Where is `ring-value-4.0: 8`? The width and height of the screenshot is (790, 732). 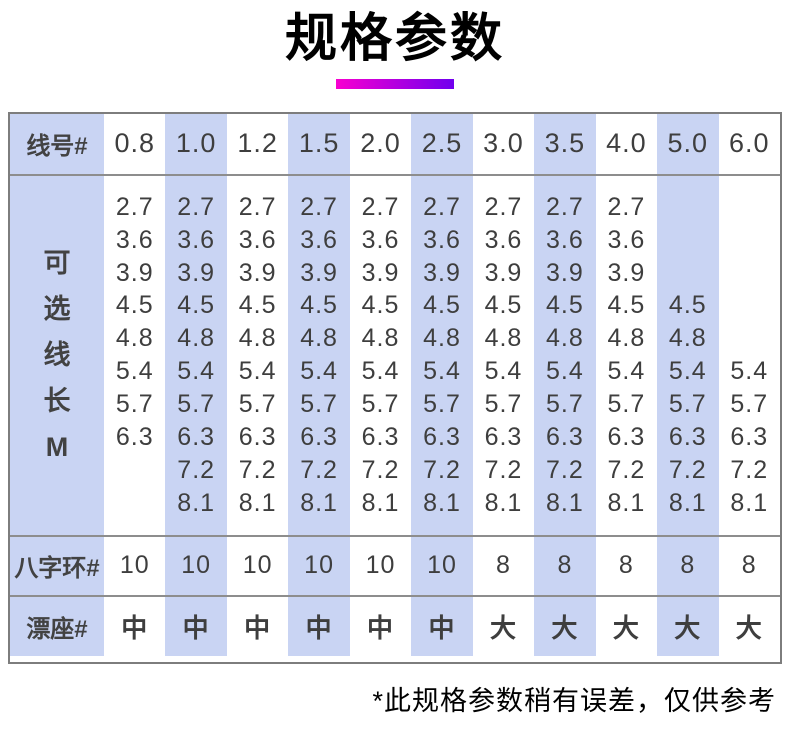 ring-value-4.0: 8 is located at coordinates (626, 565).